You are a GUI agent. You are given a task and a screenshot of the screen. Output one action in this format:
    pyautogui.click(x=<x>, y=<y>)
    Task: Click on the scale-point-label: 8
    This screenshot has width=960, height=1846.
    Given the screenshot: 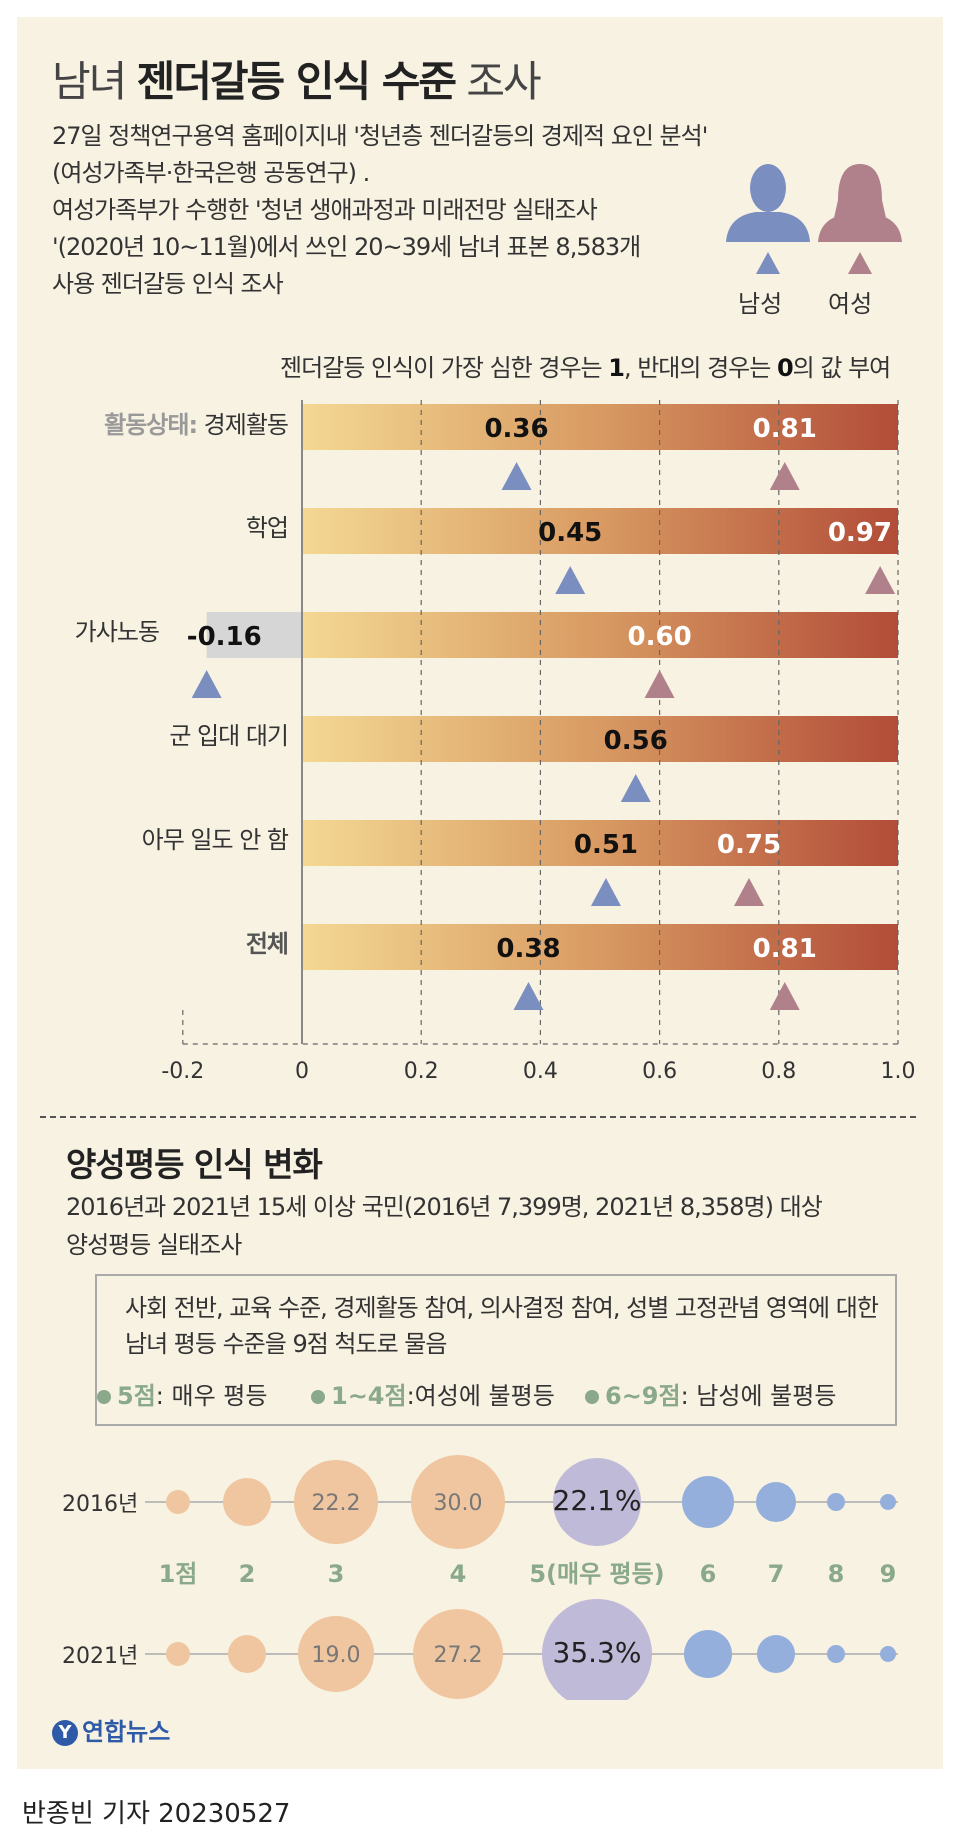 What is the action you would take?
    pyautogui.click(x=836, y=1574)
    